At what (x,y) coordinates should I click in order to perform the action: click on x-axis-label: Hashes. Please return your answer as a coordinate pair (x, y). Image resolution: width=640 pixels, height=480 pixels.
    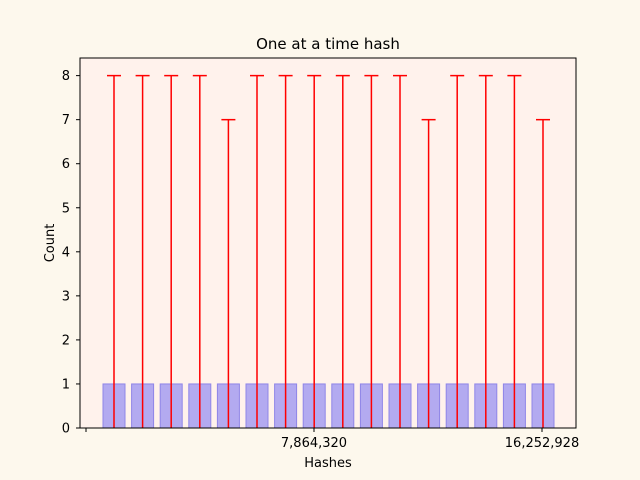
    Looking at the image, I should click on (328, 463).